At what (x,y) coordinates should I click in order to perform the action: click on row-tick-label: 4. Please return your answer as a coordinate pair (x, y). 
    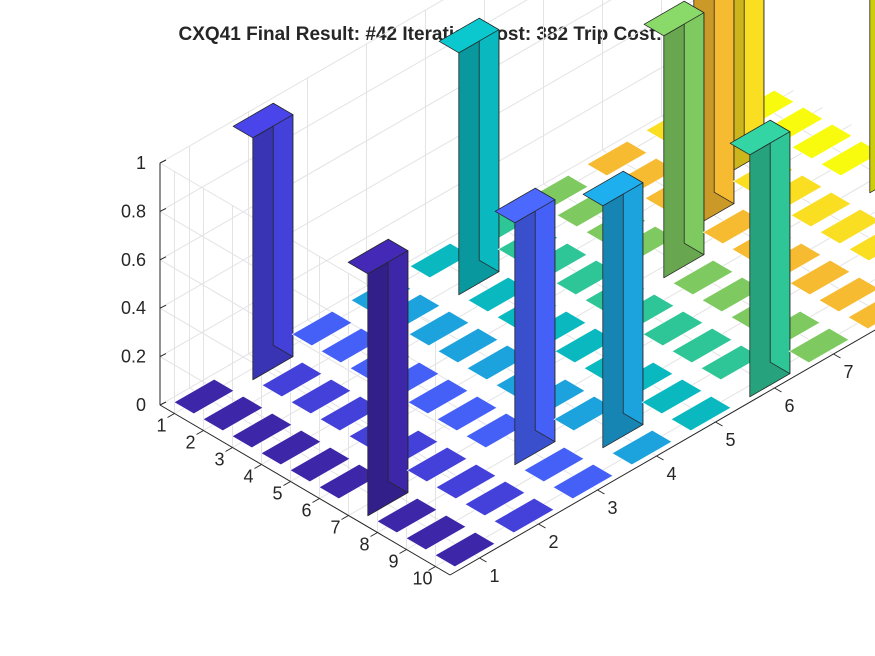
    Looking at the image, I should click on (248, 477).